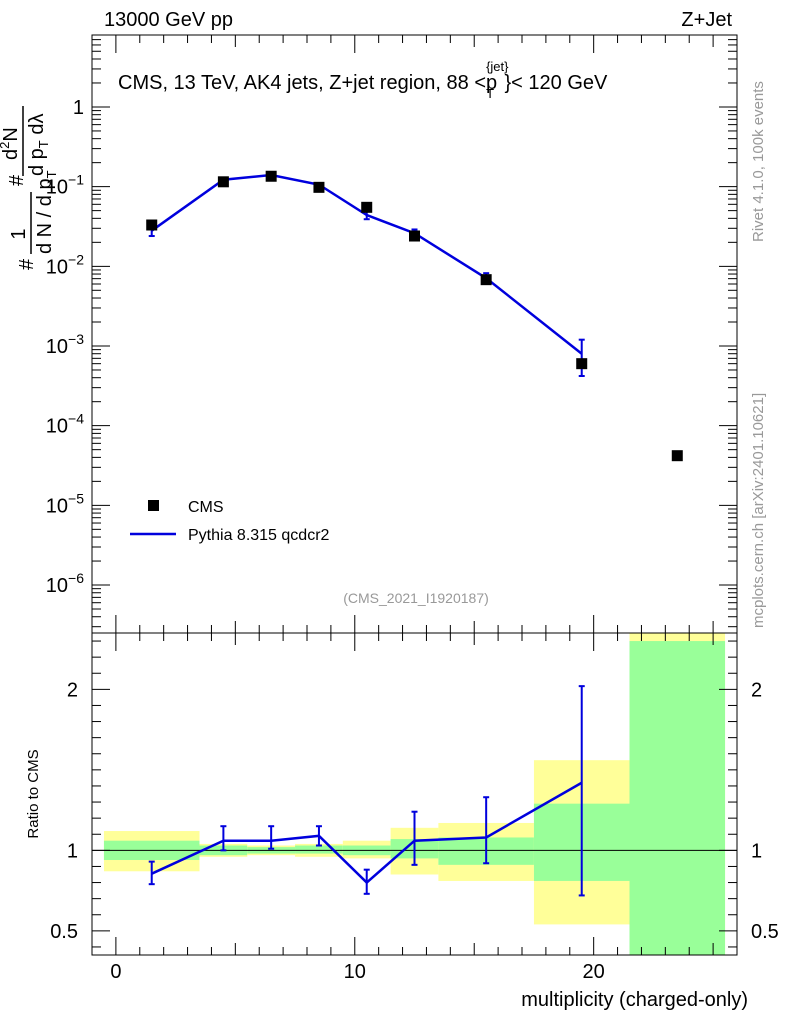  I want to click on ylabel-frac-num: 1, so click(19, 233).